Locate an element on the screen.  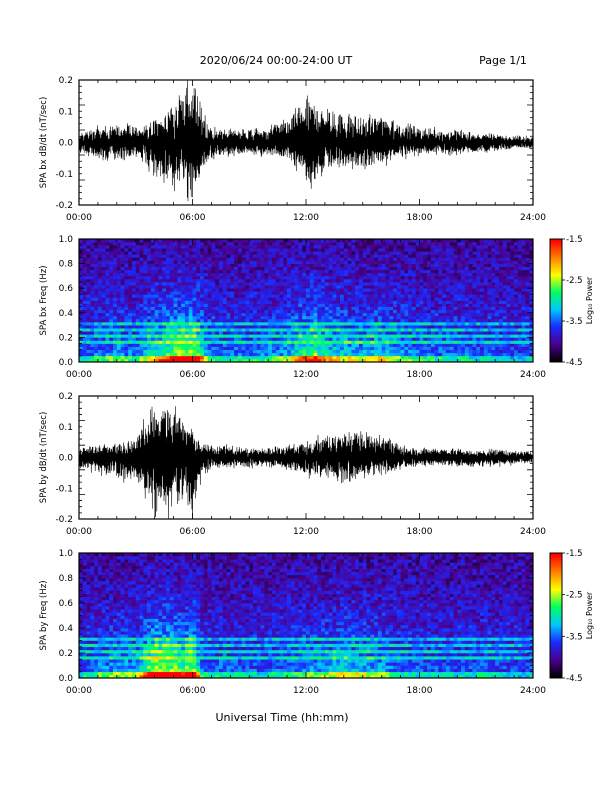
panel-2-x-tick-label: 06:00 is located at coordinates (193, 375).